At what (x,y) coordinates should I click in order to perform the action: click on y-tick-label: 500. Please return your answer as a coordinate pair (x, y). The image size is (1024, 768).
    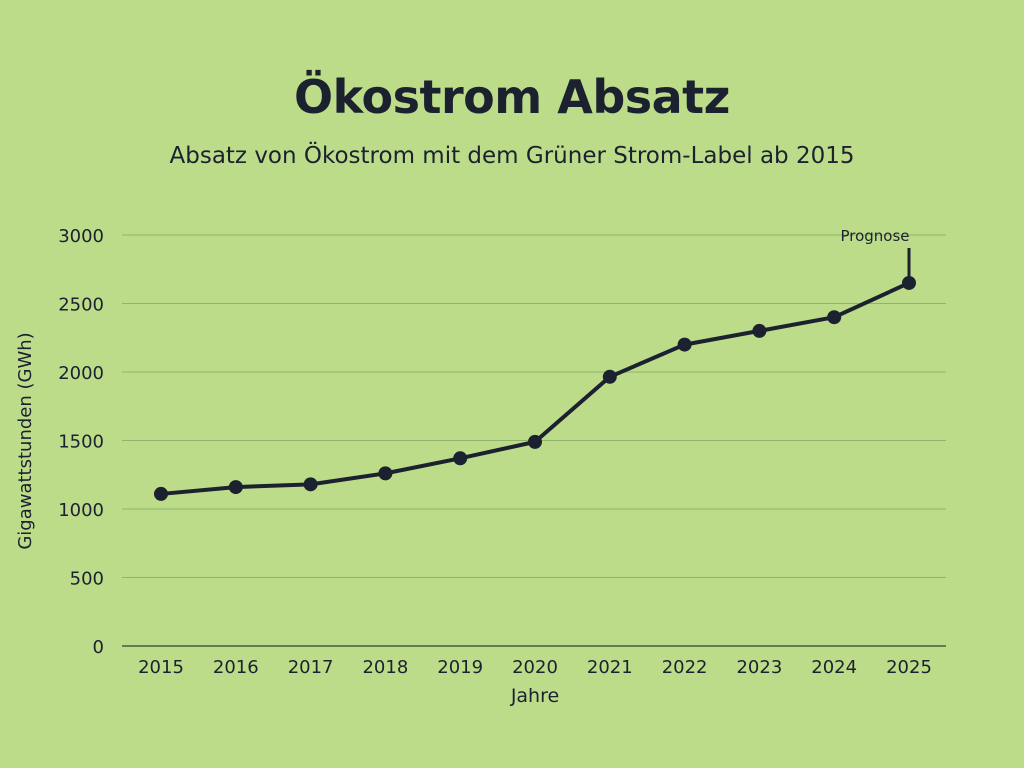
    Looking at the image, I should click on (87, 579).